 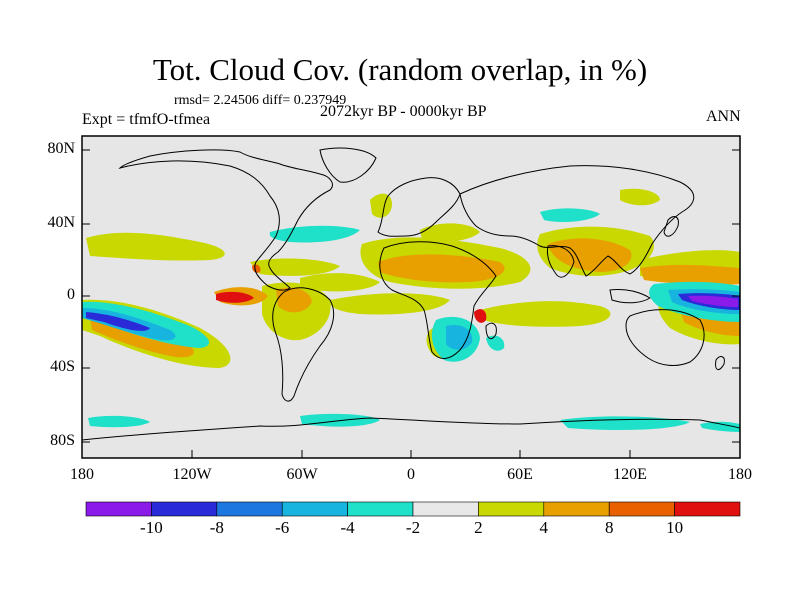 I want to click on colorbar, so click(x=413, y=509).